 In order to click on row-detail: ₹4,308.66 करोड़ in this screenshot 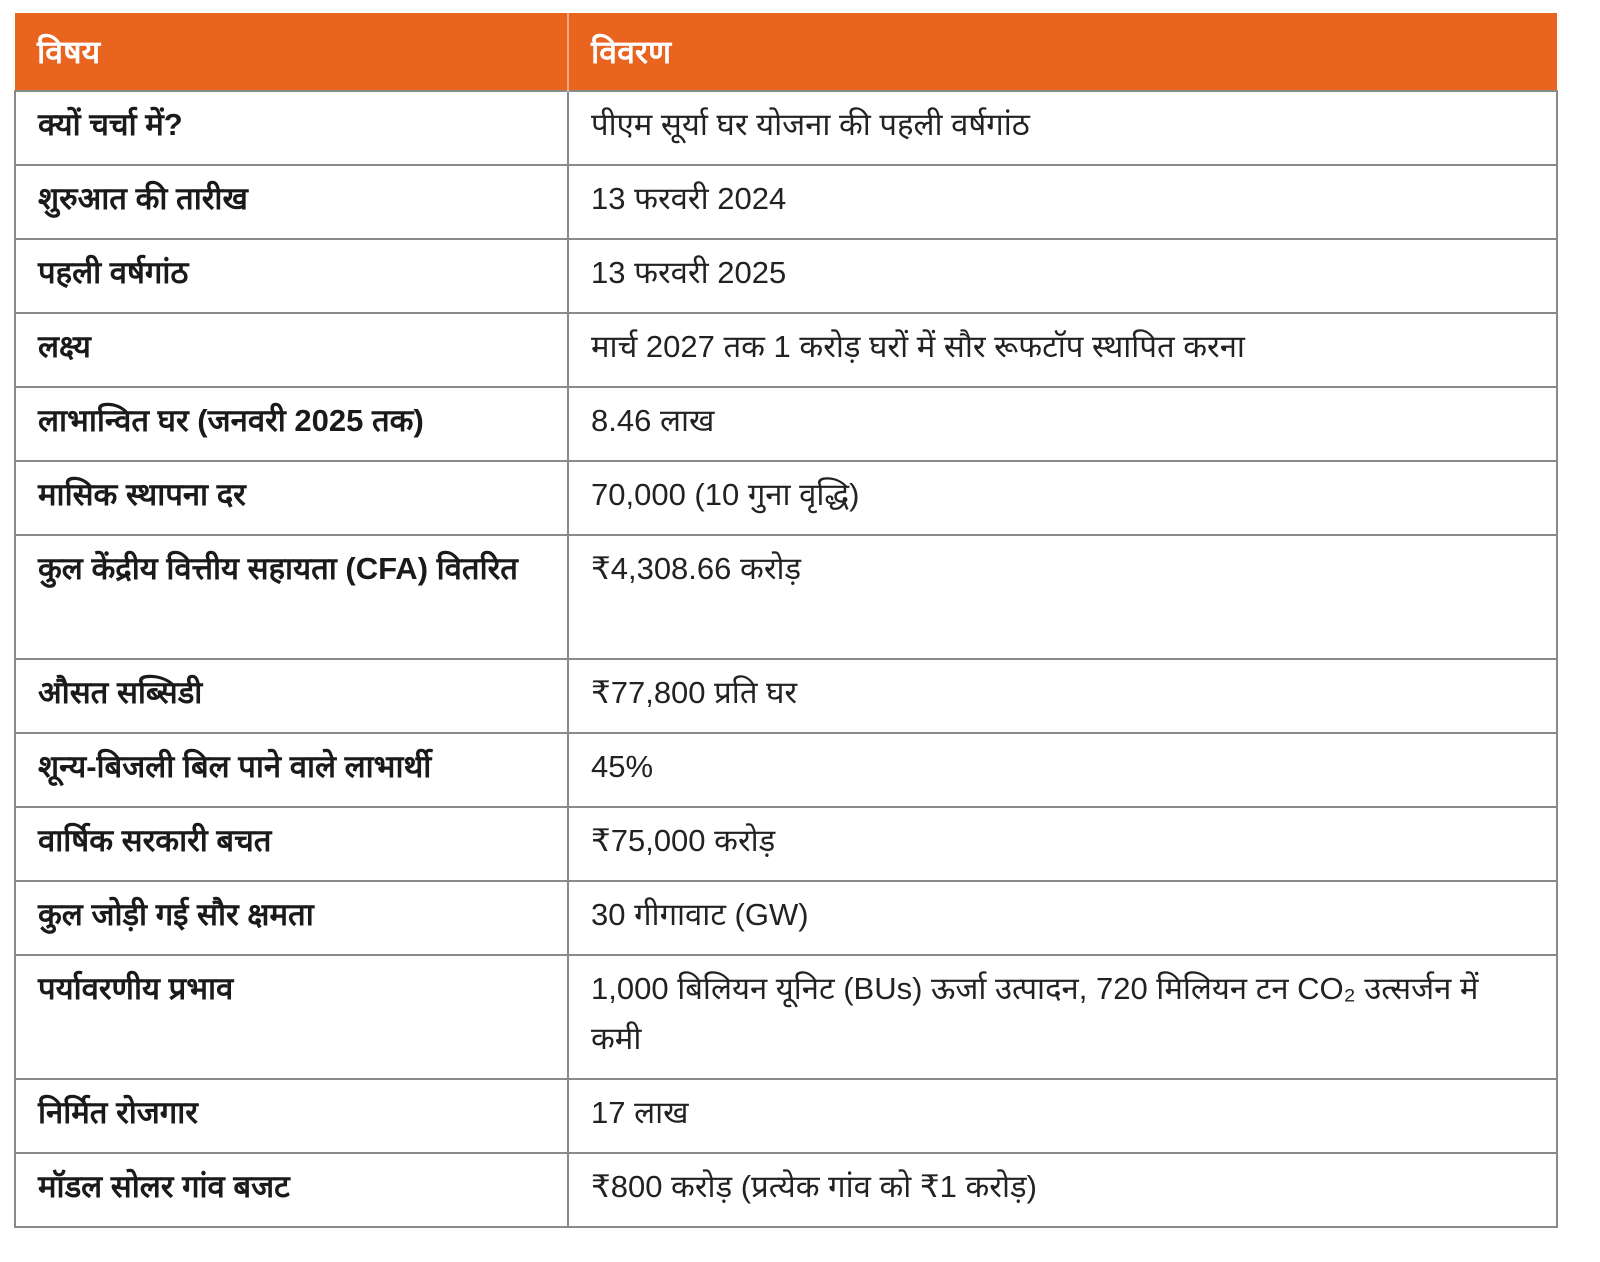, I will do `click(1062, 597)`.